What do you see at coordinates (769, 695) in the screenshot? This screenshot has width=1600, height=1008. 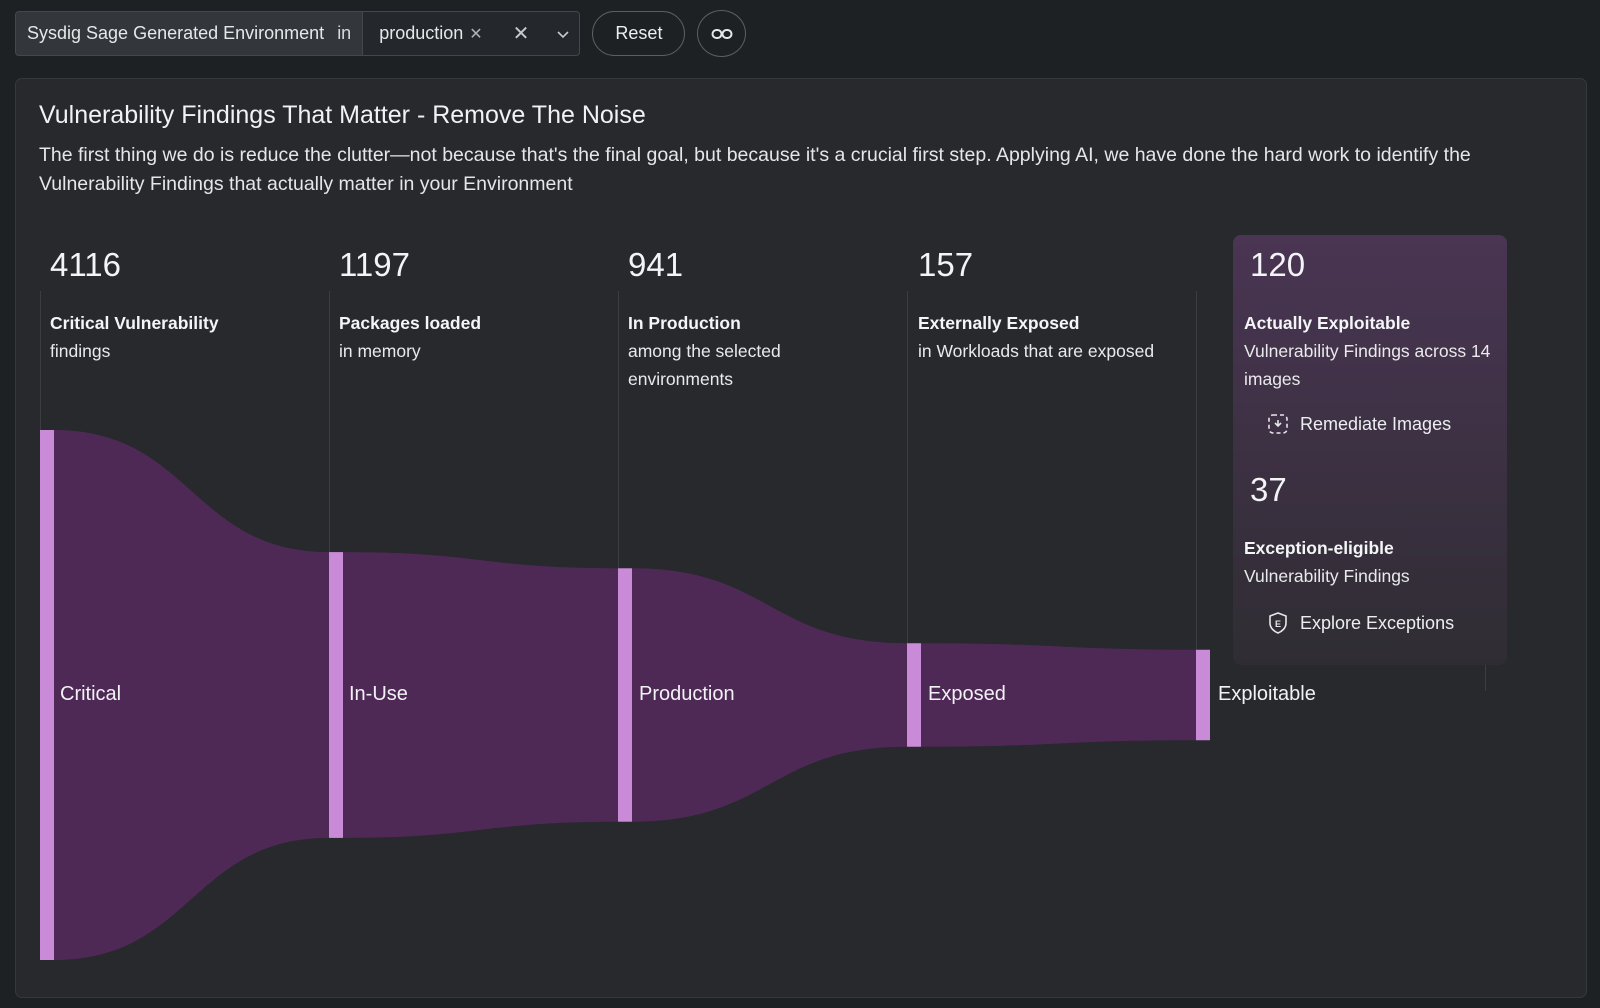 I see `sankey-flow-production-to-exposed` at bounding box center [769, 695].